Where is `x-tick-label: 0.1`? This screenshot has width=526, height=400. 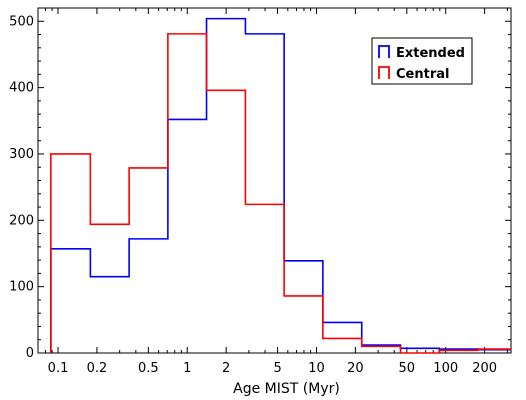
x-tick-label: 0.1 is located at coordinates (58, 368).